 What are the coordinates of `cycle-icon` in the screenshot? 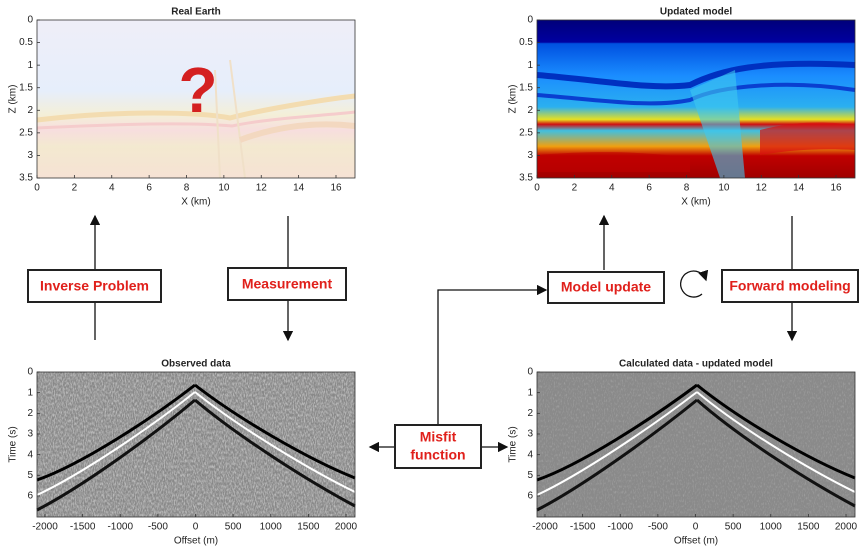 It's located at (694, 283).